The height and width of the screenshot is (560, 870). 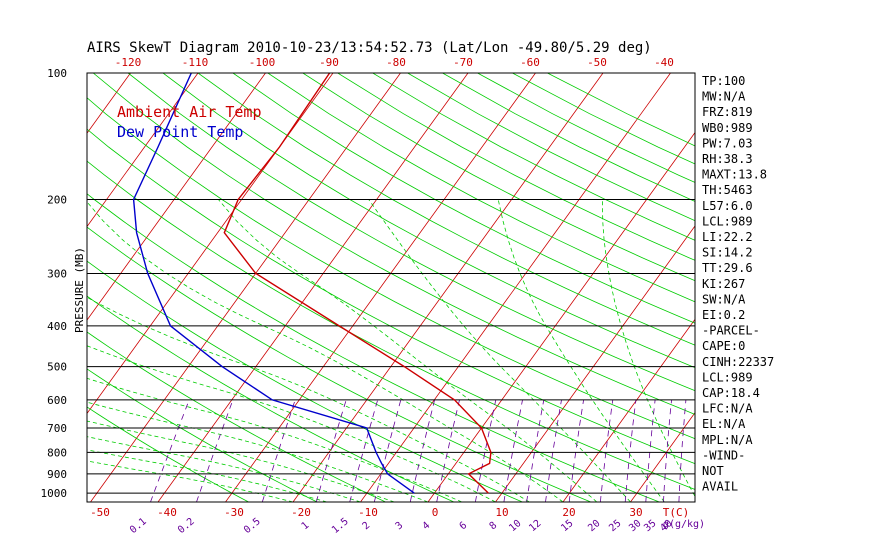 What do you see at coordinates (615, 526) in the screenshot?
I see `mixing-ratio-tick: 25` at bounding box center [615, 526].